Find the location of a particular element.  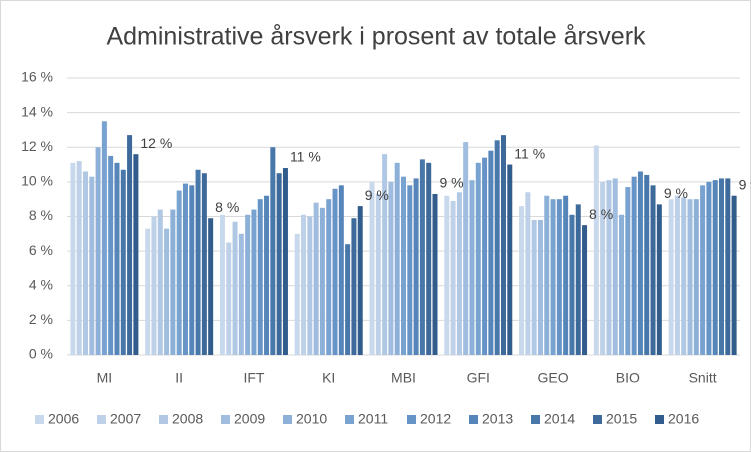

legend-label: 2015 is located at coordinates (621, 419).